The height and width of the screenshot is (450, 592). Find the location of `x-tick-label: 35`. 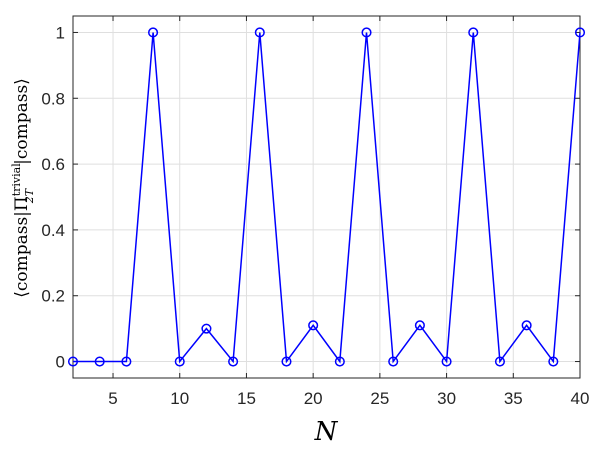

x-tick-label: 35 is located at coordinates (513, 398).